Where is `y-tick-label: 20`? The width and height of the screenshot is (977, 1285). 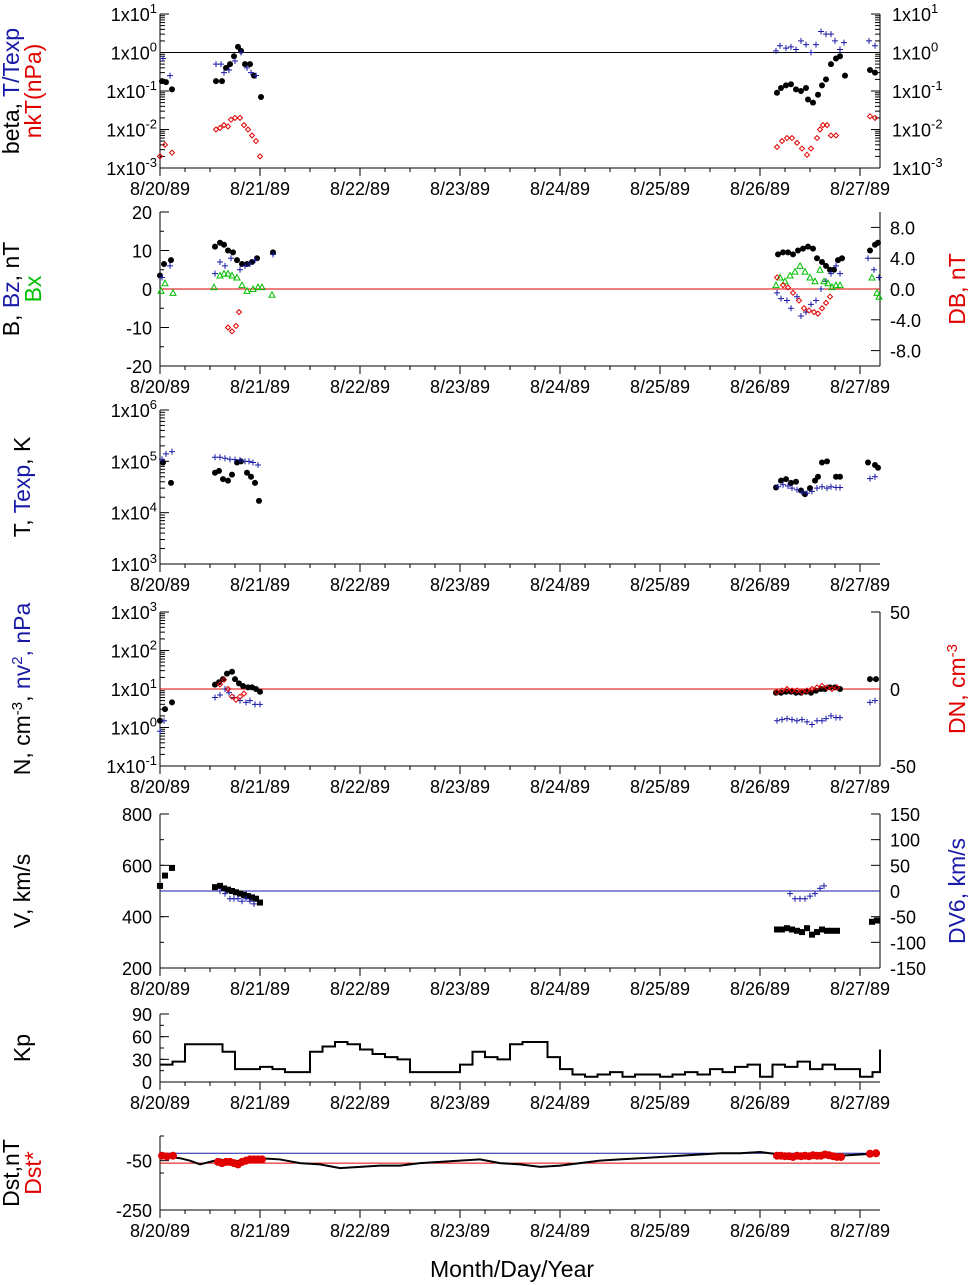
y-tick-label: 20 is located at coordinates (142, 213).